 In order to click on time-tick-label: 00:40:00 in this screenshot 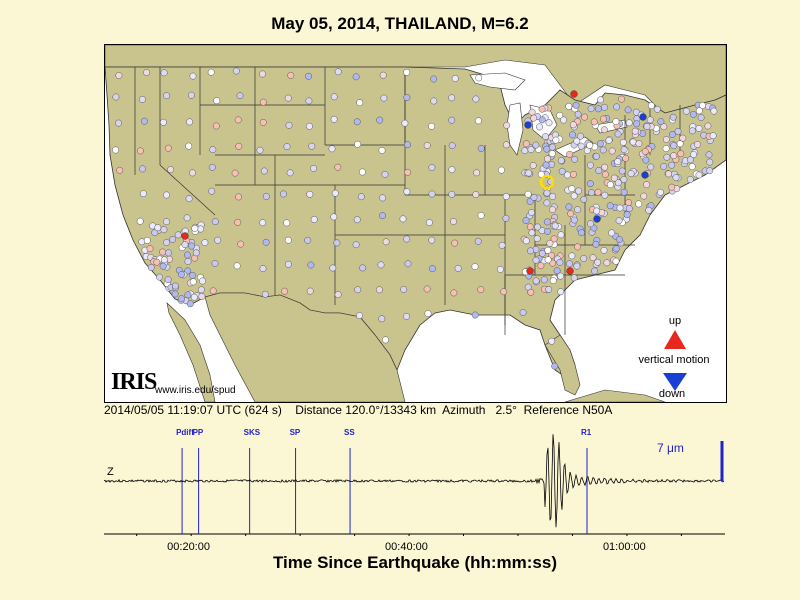, I will do `click(406, 547)`.